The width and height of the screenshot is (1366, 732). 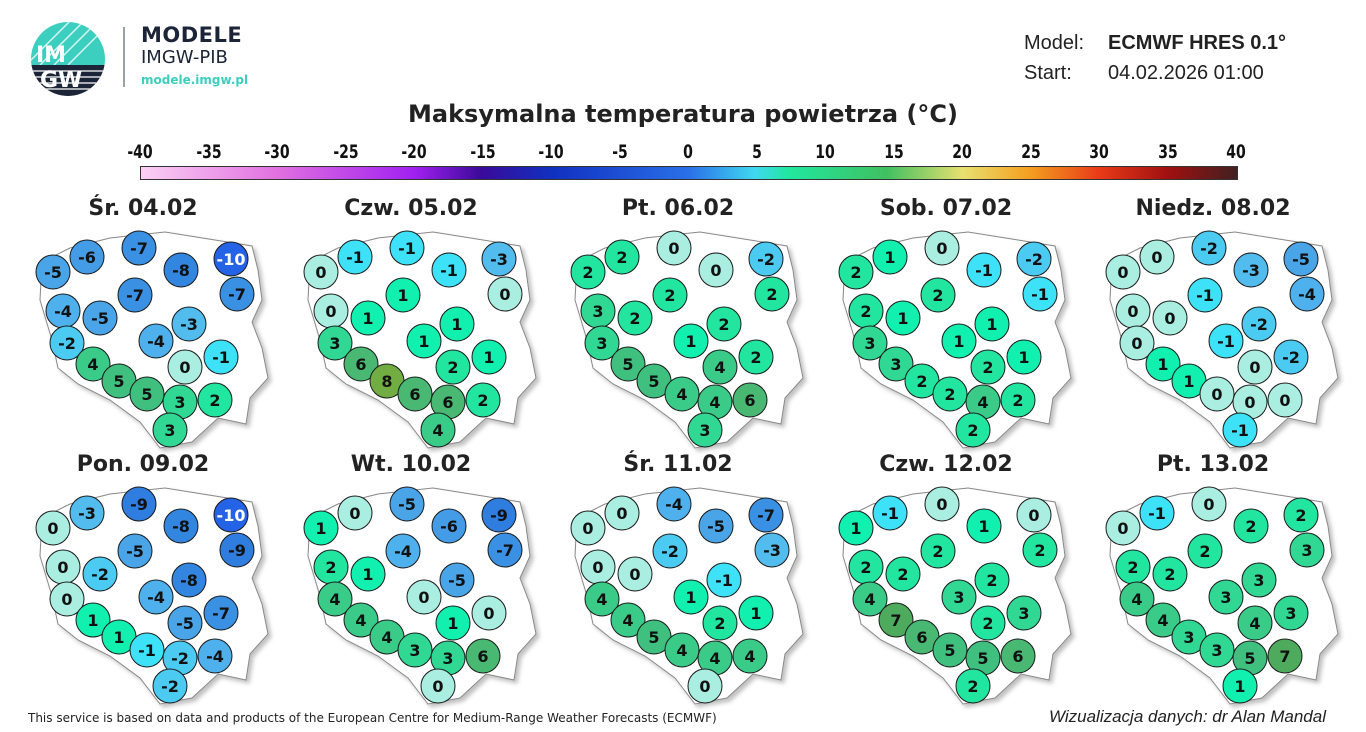 I want to click on station-value: -9, so click(x=499, y=515).